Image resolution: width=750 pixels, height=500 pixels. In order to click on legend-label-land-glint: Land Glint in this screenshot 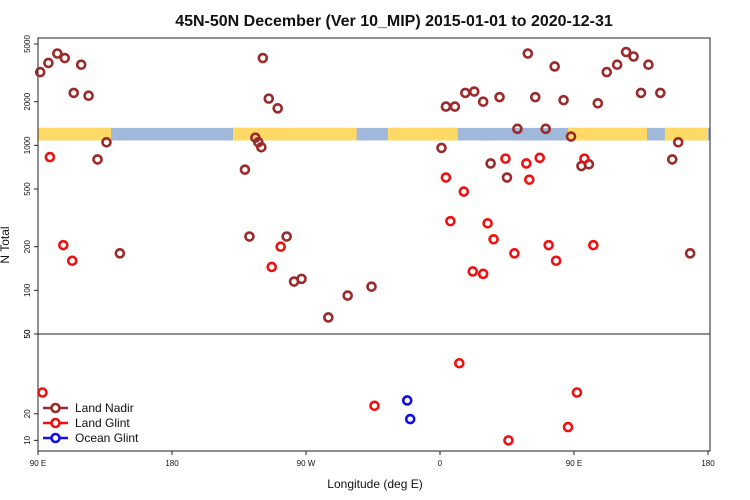, I will do `click(102, 423)`.